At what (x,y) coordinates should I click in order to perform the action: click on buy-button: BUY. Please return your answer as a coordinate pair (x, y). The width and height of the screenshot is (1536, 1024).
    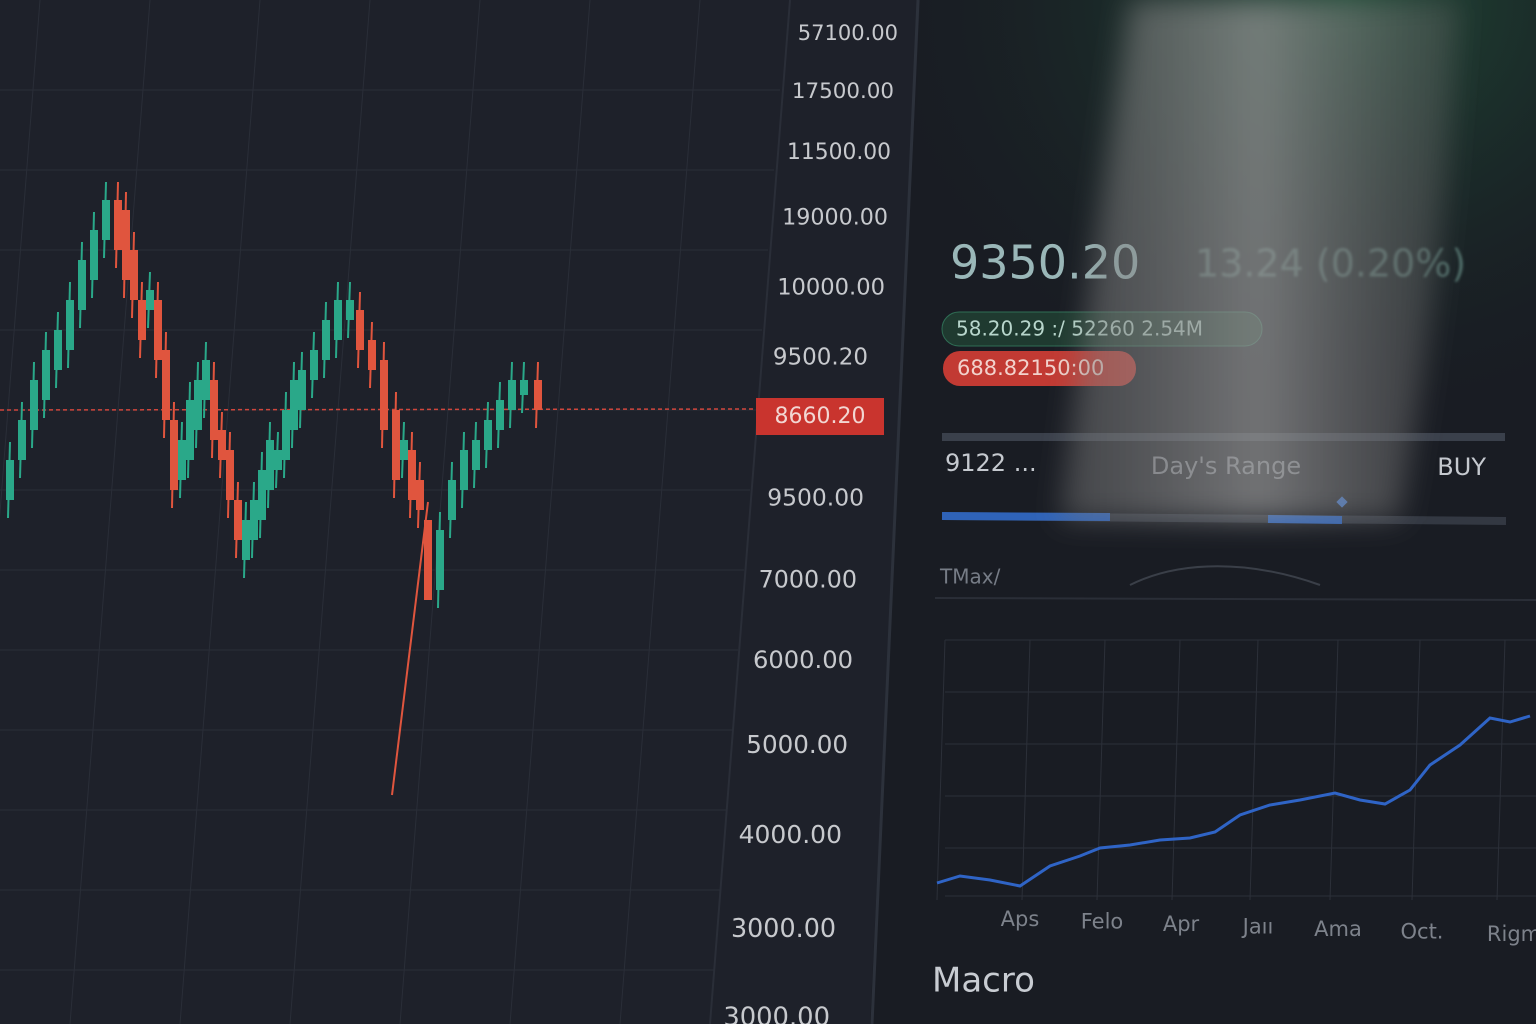
    Looking at the image, I should click on (1461, 467).